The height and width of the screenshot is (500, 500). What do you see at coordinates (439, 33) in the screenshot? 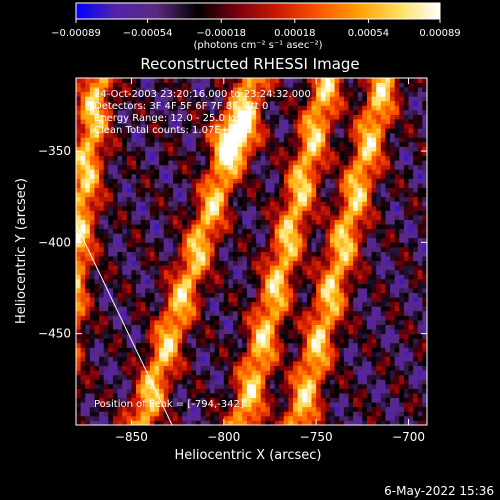
I see `colorbar-tick-label: 0.00089` at bounding box center [439, 33].